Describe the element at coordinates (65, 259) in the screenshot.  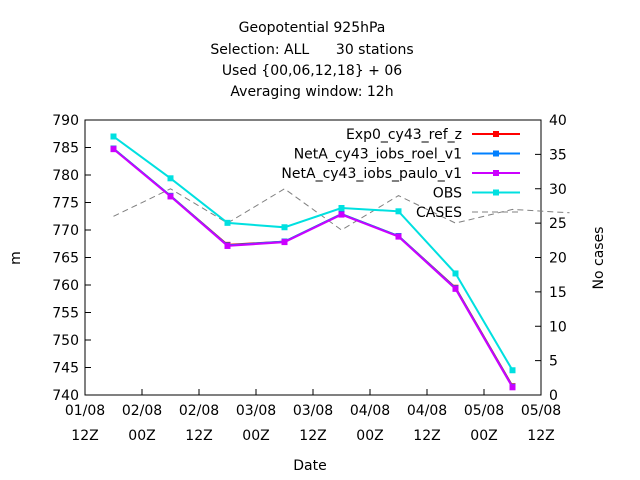
I see `y-tick-label: 765` at that location.